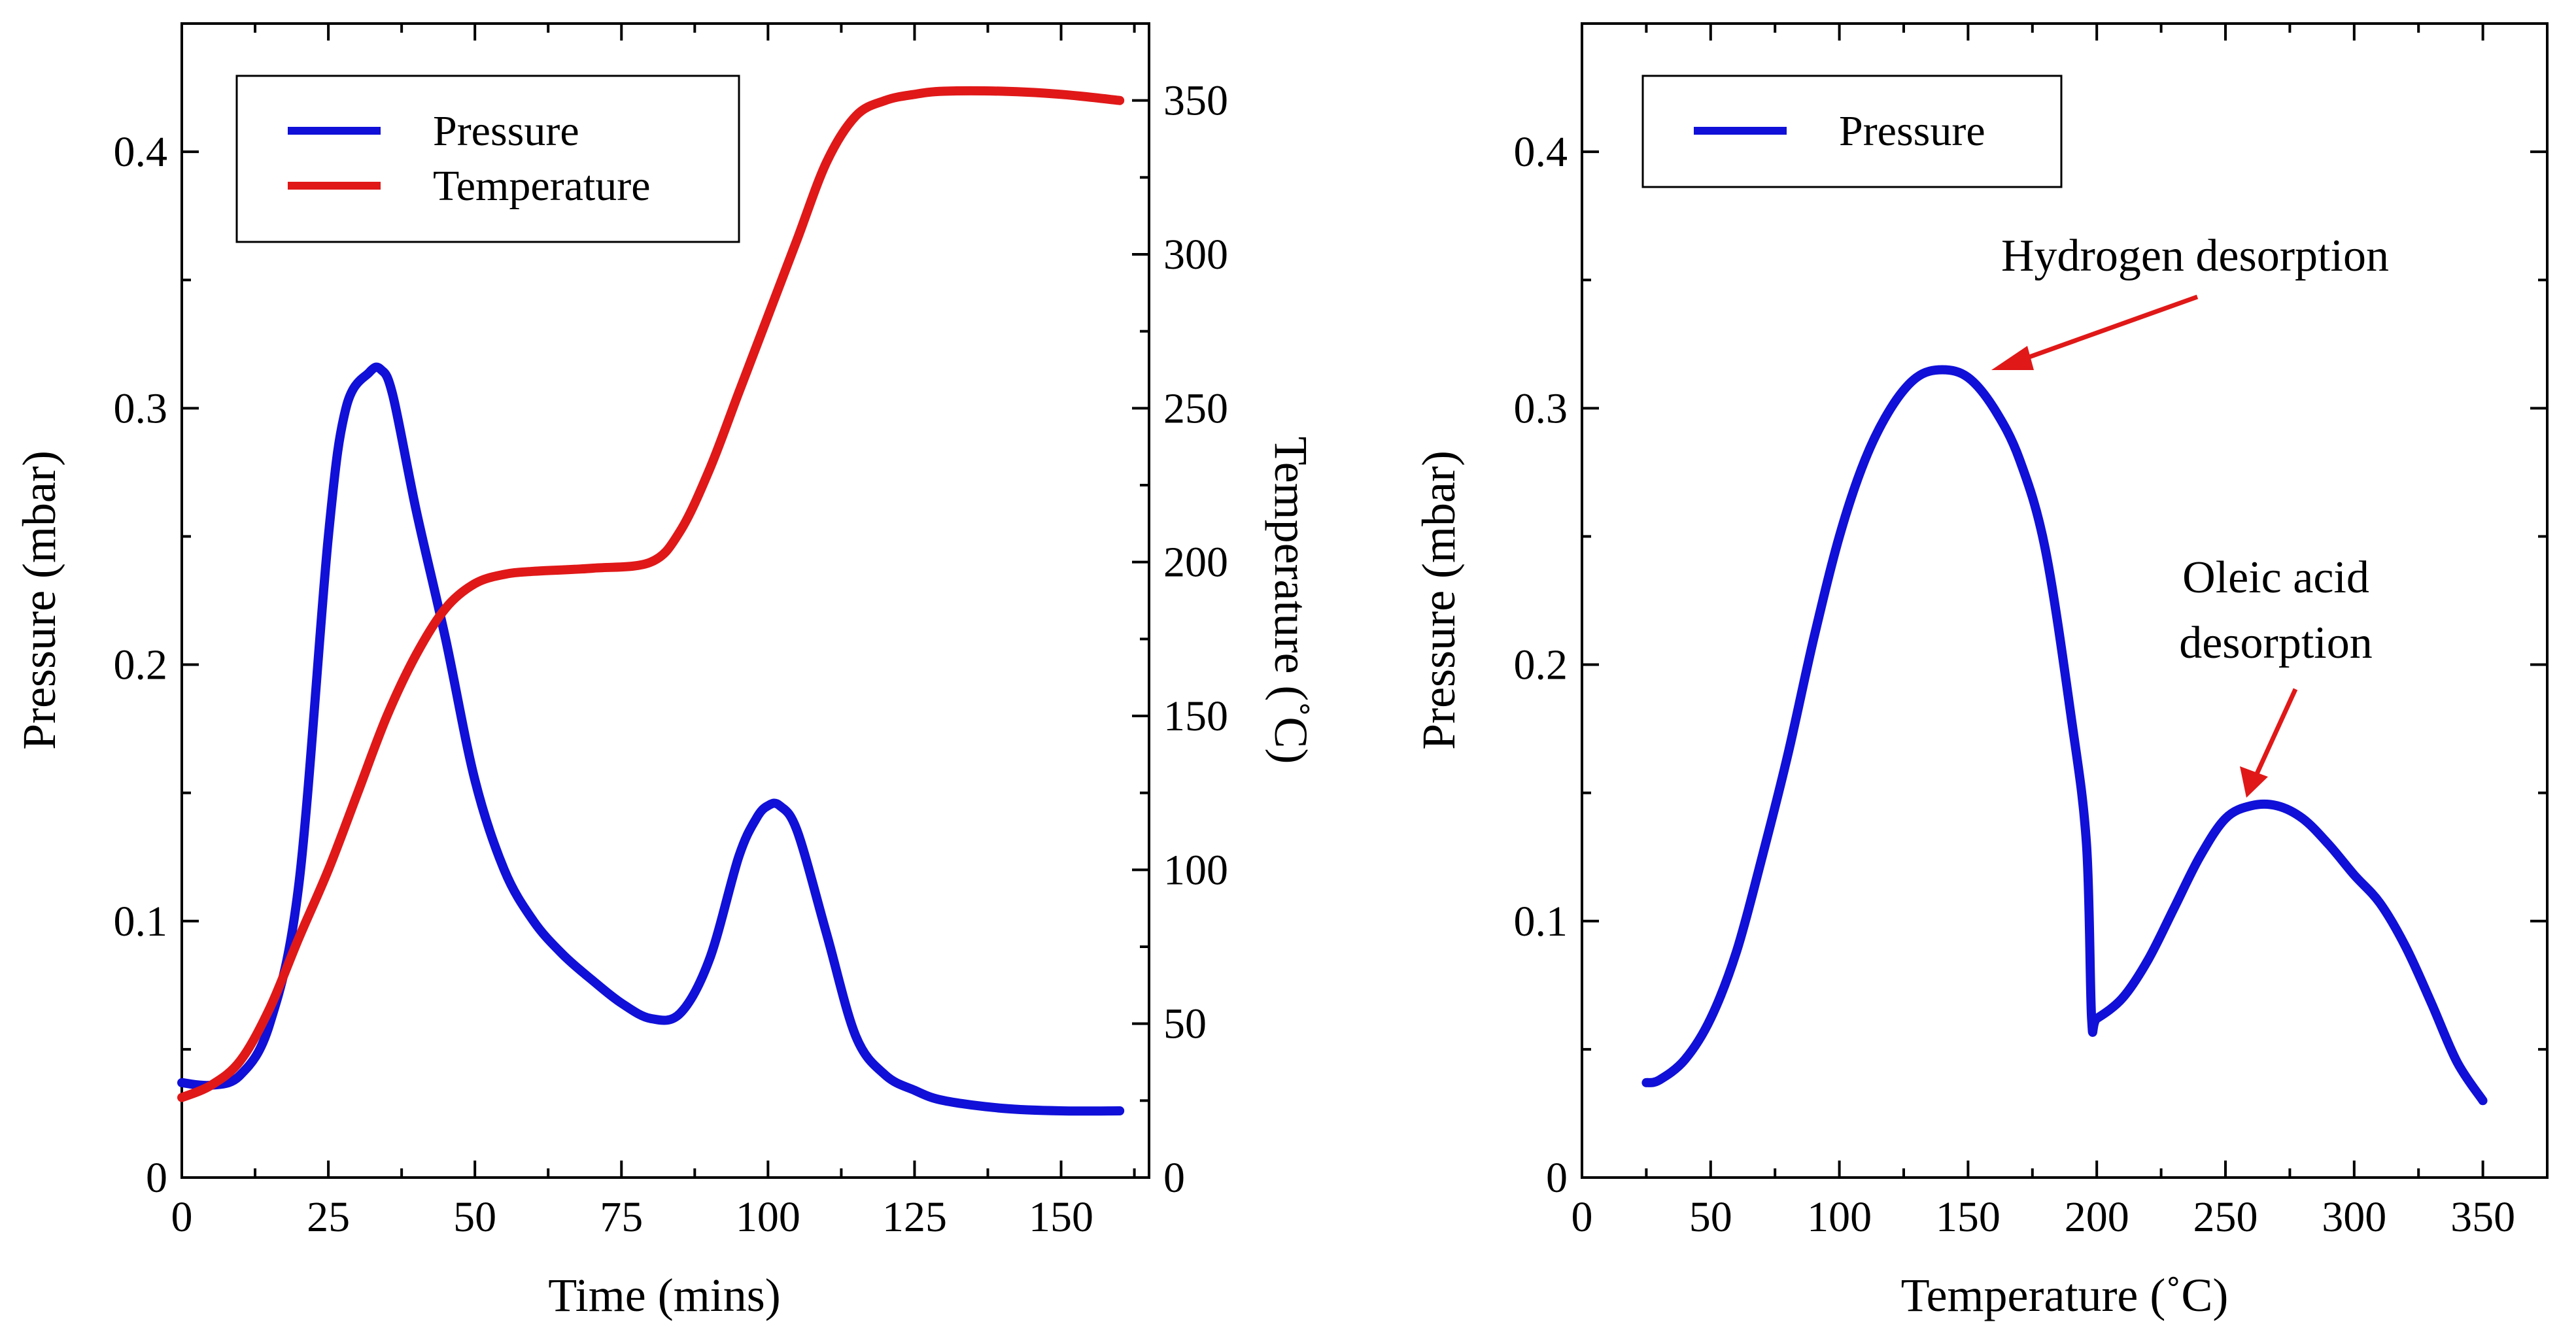  Describe the element at coordinates (2276, 675) in the screenshot. I see `annotation-oleic: Oleic acid desorption` at that location.